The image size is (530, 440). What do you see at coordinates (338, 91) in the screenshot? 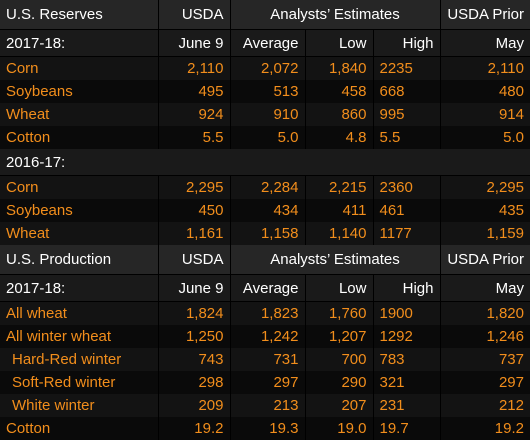
I see `low-value: 458` at bounding box center [338, 91].